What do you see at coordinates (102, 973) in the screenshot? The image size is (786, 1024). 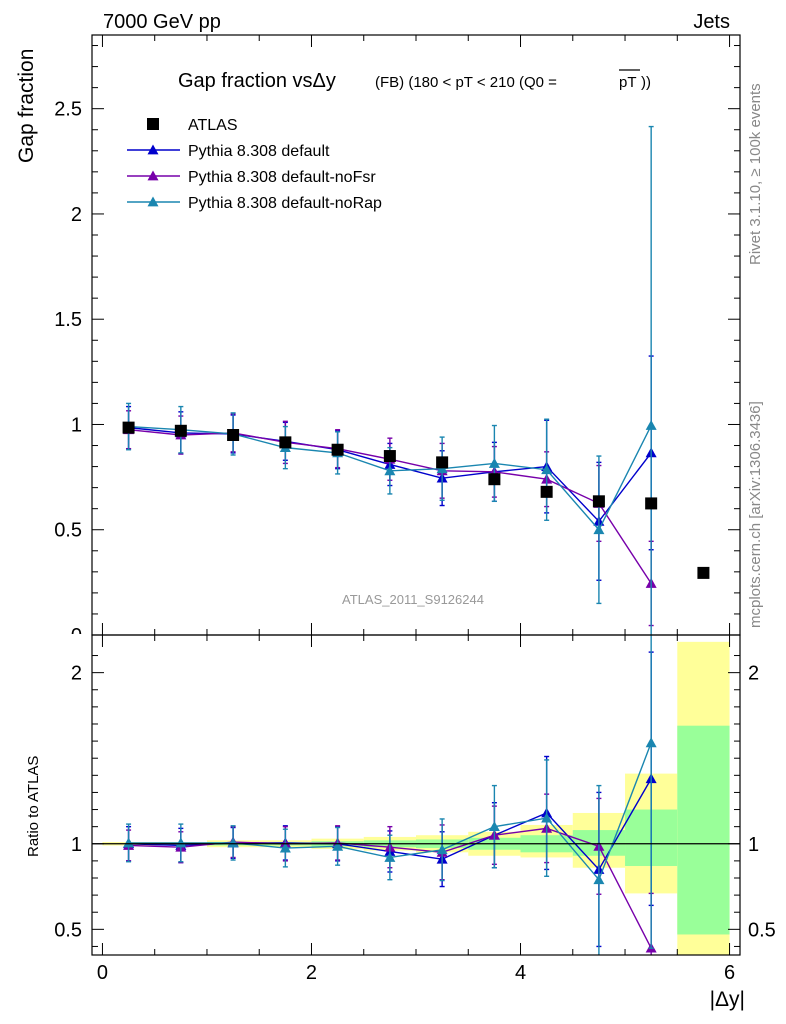 I see `x-tick-label: 0` at bounding box center [102, 973].